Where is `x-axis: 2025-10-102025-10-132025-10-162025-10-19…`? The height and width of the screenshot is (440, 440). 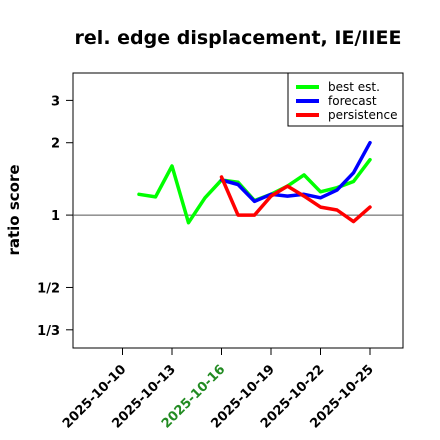 x-axis: 2025-10-102025-10-132025-10-162025-10-19… is located at coordinates (218, 390).